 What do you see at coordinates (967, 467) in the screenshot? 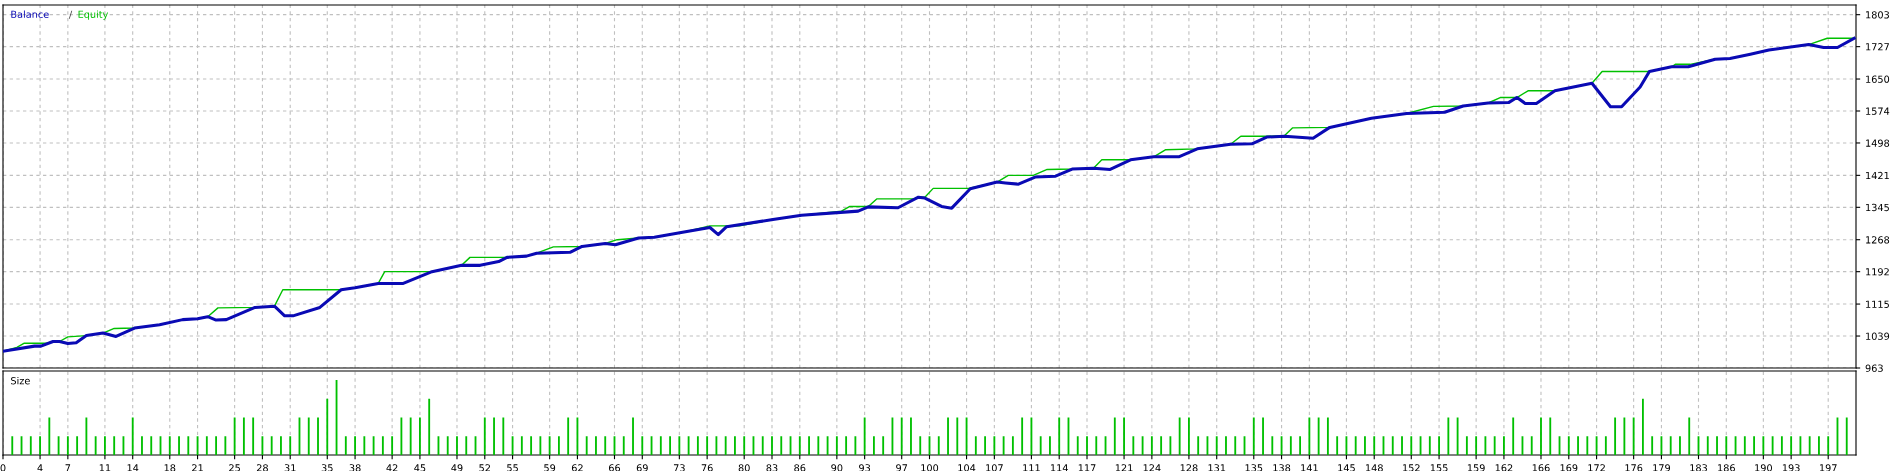
I see `x-tick-label: 104` at bounding box center [967, 467].